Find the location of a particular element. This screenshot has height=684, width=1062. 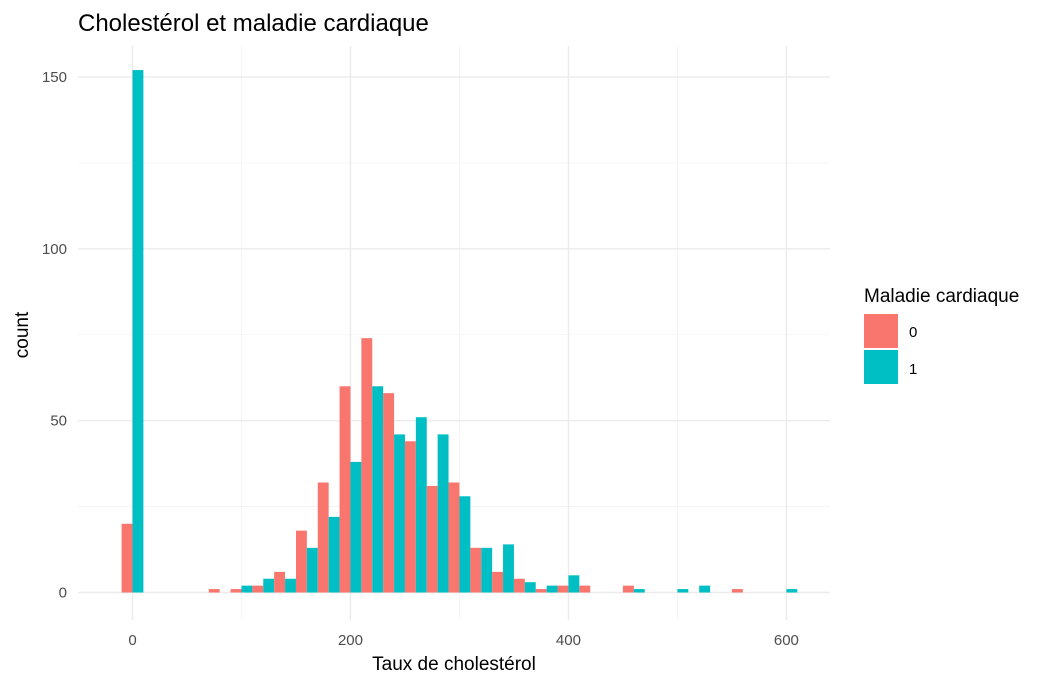

y-tick-label: 0 is located at coordinates (63, 593).